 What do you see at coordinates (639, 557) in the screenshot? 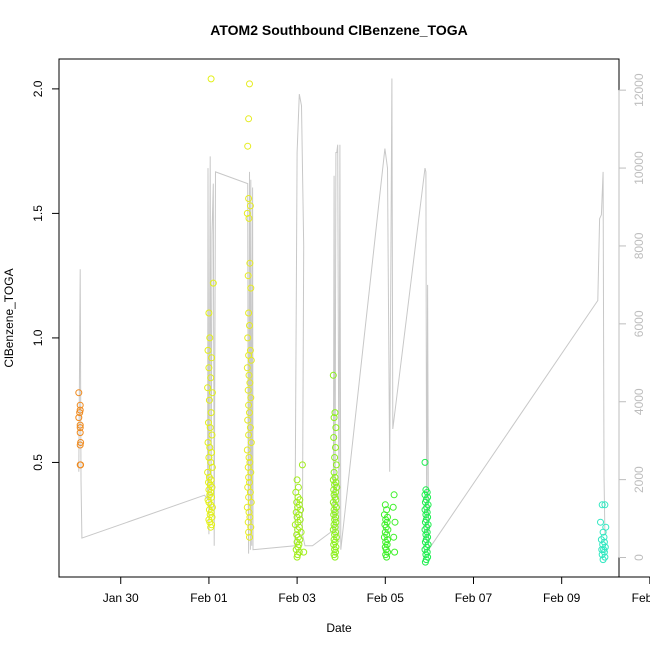
I see `y2-tick-label: 0` at bounding box center [639, 557].